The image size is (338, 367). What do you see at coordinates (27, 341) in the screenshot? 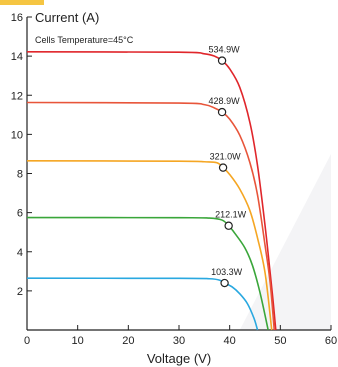
I see `x-tick-label: 0` at bounding box center [27, 341].